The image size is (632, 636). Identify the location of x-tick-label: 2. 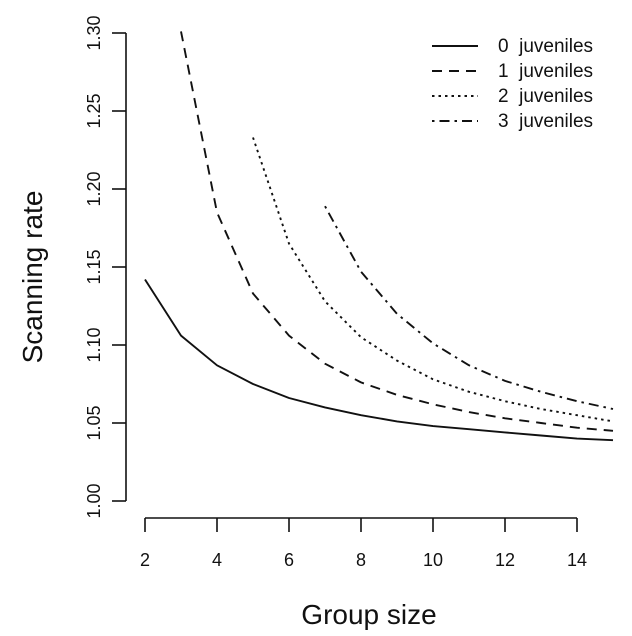
(145, 560).